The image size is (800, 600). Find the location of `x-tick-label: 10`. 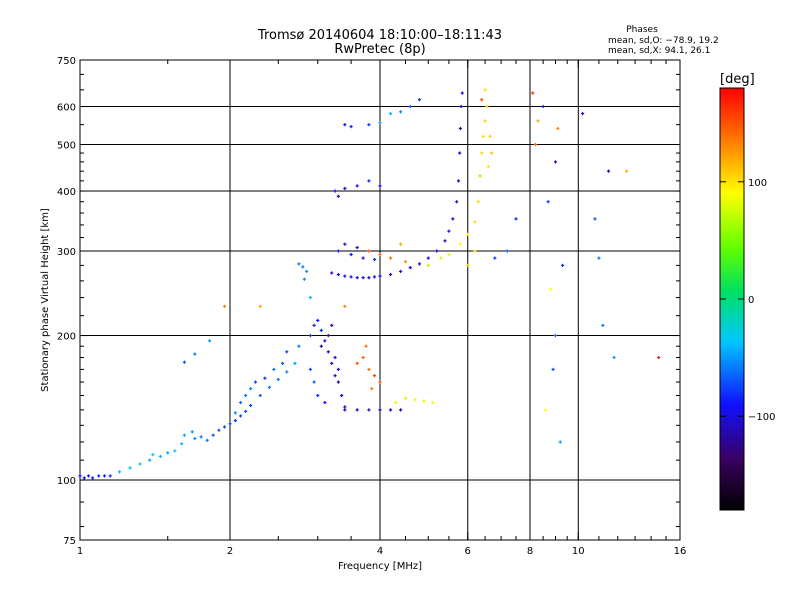

x-tick-label: 10 is located at coordinates (578, 551).